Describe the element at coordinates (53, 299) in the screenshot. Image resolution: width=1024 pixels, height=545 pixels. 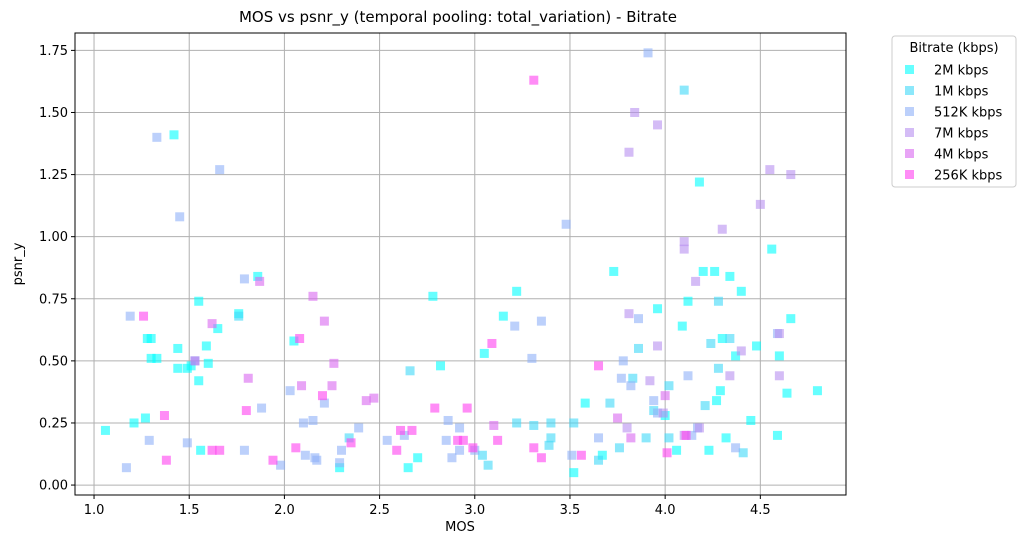
I see `y-tick-label: 0.75` at that location.